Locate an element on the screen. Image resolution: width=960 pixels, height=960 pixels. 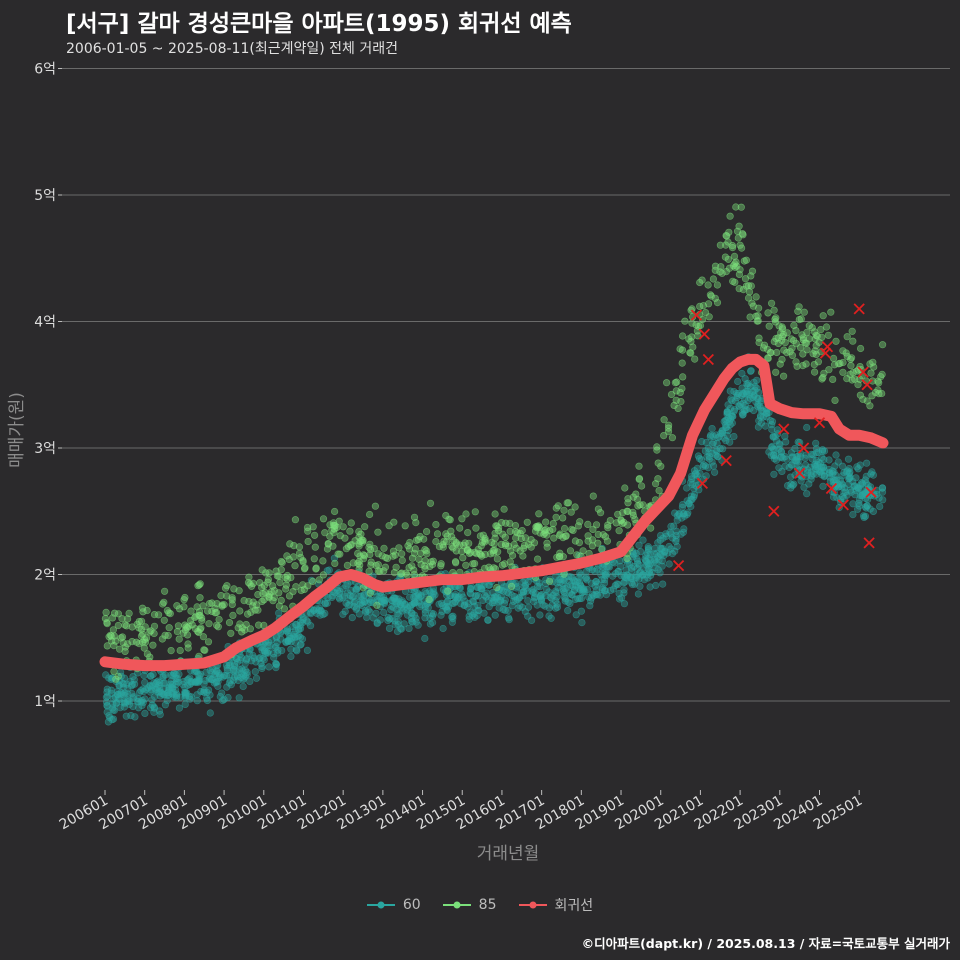
page-title: [서구] 갈마 경성큰마을 아파트(1995) 회귀선 예측 is located at coordinates (319, 24).